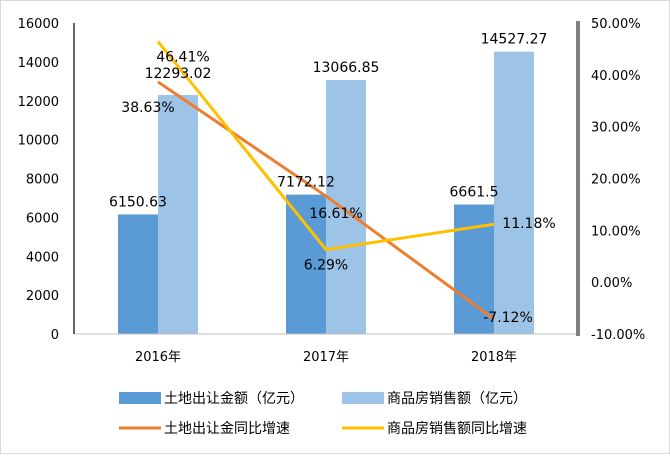  I want to click on bar-data-label: 7172.12, so click(306, 183).